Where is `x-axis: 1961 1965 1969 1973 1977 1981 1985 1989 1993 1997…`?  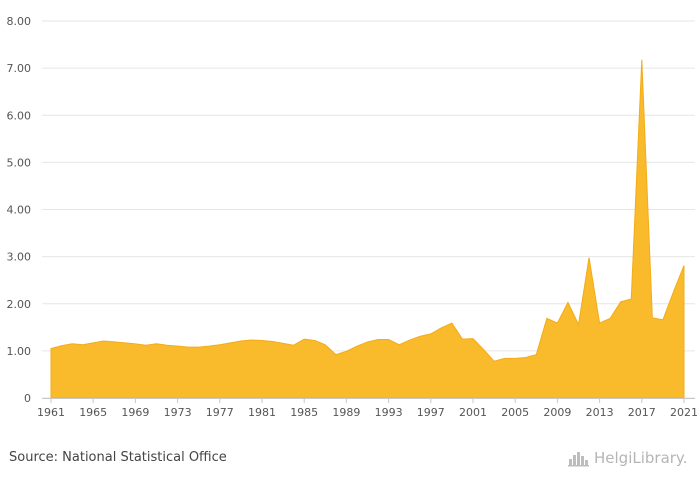 x-axis: 1961 1965 1969 1973 1977 1981 1985 1989 1993 1997… is located at coordinates (367, 408).